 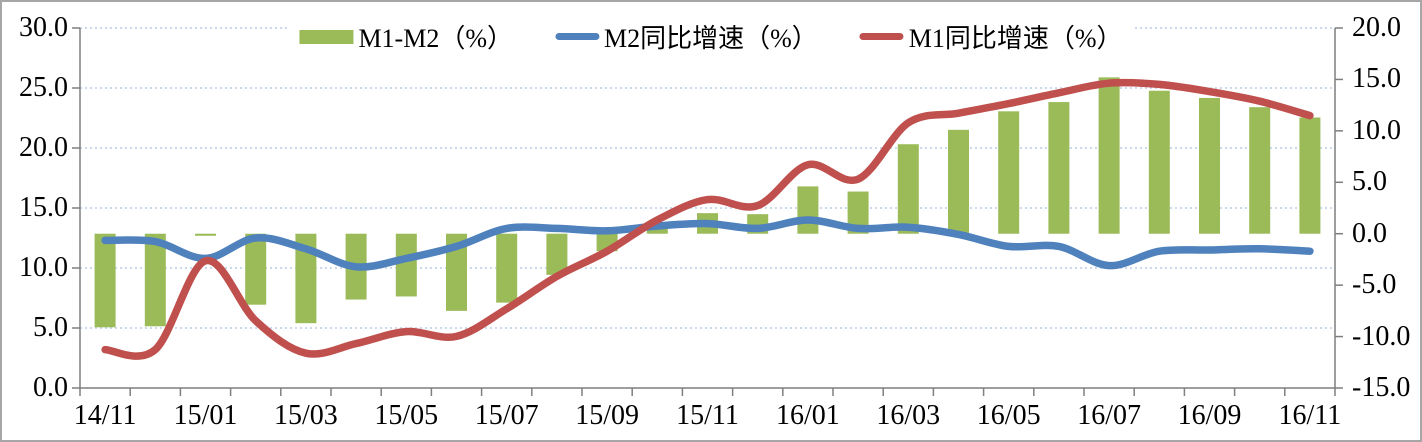 What do you see at coordinates (1374, 285) in the screenshot?
I see `y-axis-right-label: -5.0` at bounding box center [1374, 285].